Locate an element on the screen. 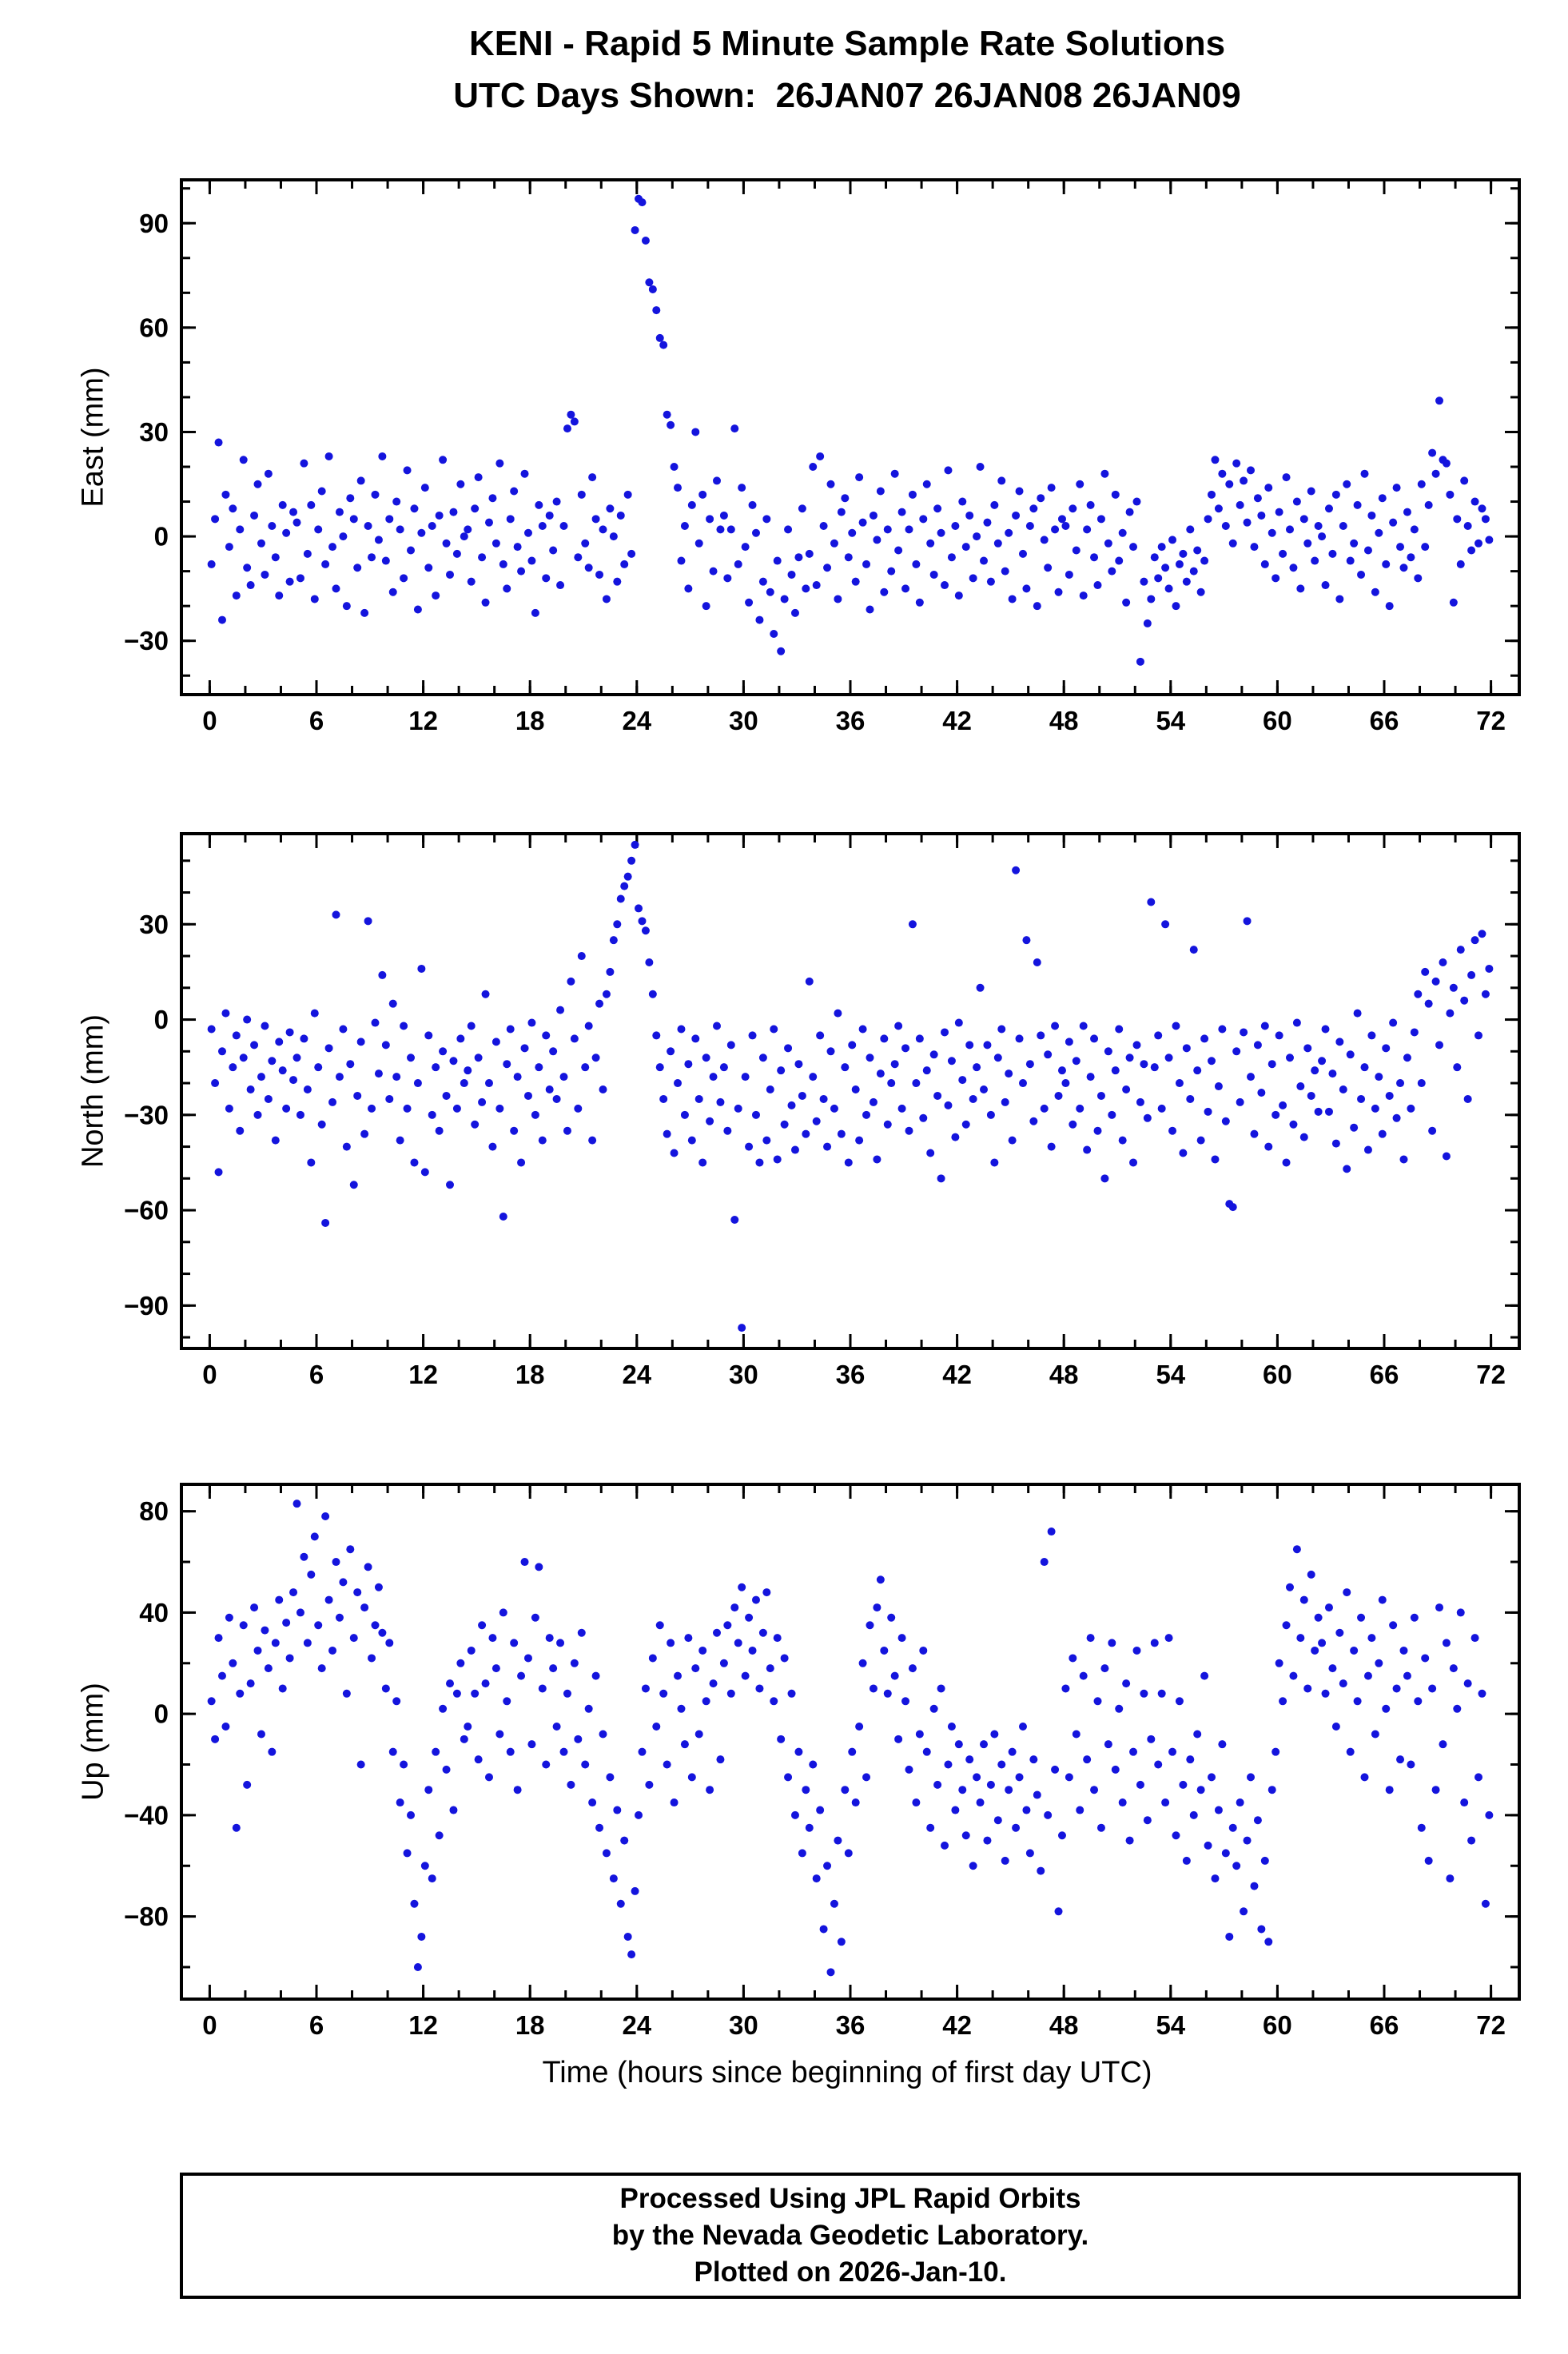  up-axis-label: Up (mm) is located at coordinates (93, 1742).